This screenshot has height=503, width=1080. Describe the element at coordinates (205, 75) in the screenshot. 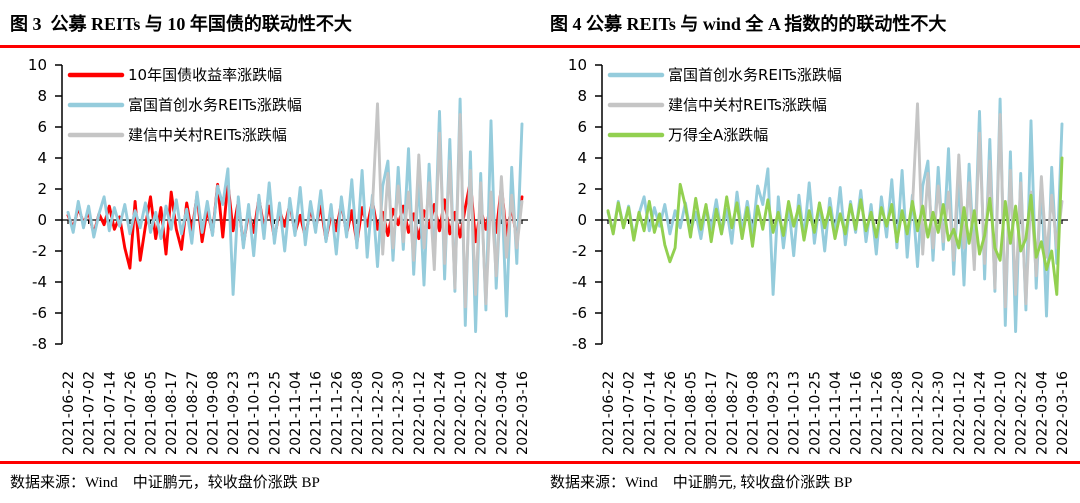

I see `legend-label: 10年国债收益率涨跌幅` at that location.